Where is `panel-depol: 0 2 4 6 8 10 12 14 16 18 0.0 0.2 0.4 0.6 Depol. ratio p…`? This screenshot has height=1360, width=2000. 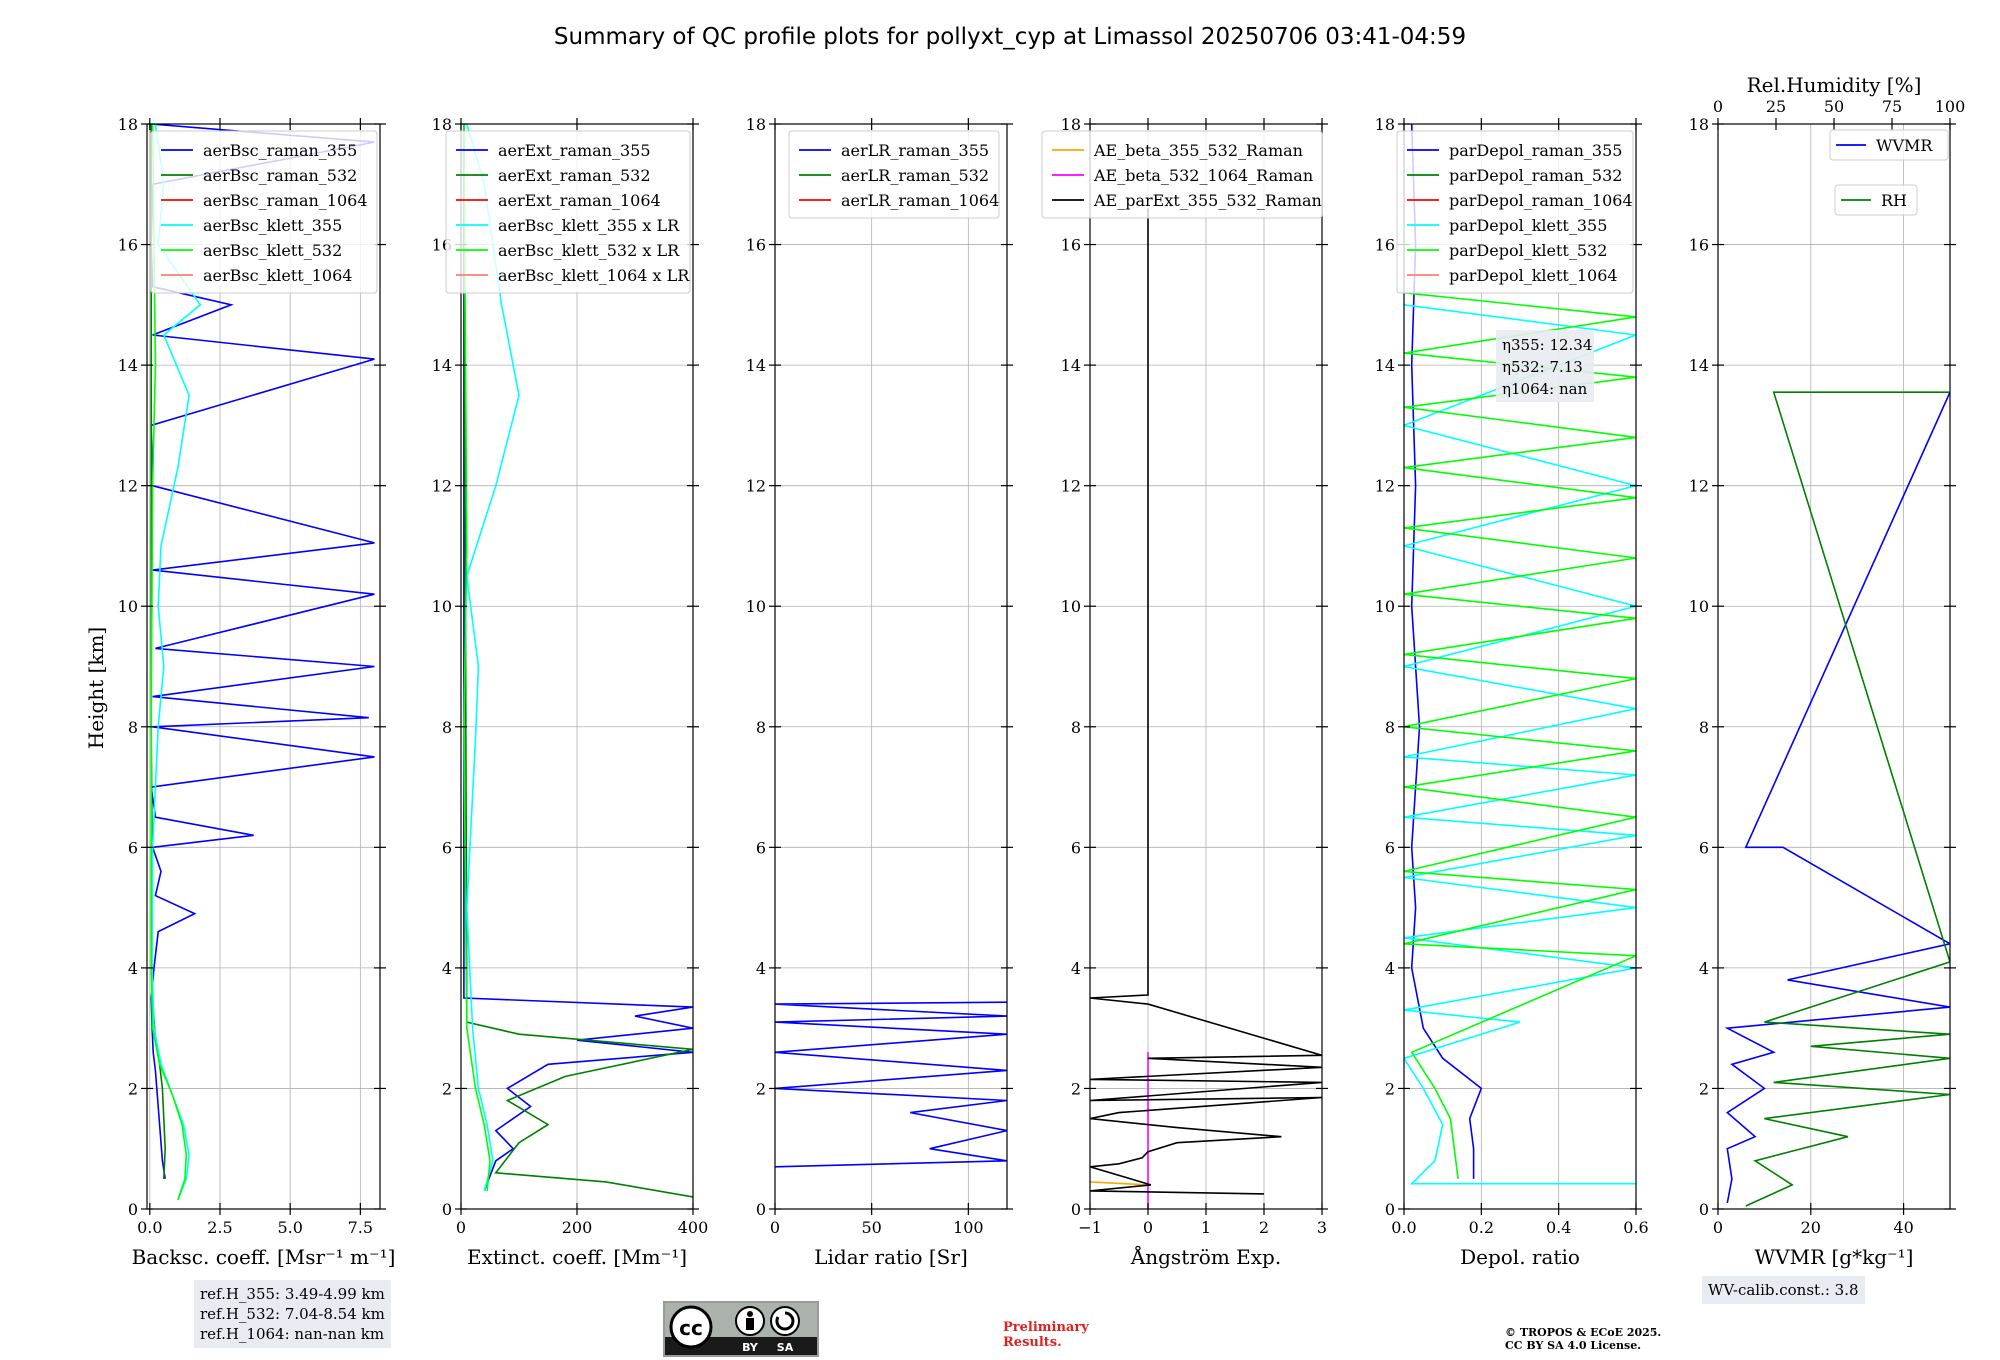 panel-depol: 0 2 4 6 8 10 12 14 16 18 0.0 0.2 0.4 0.6 Depol. ratio p… is located at coordinates (1512, 692).